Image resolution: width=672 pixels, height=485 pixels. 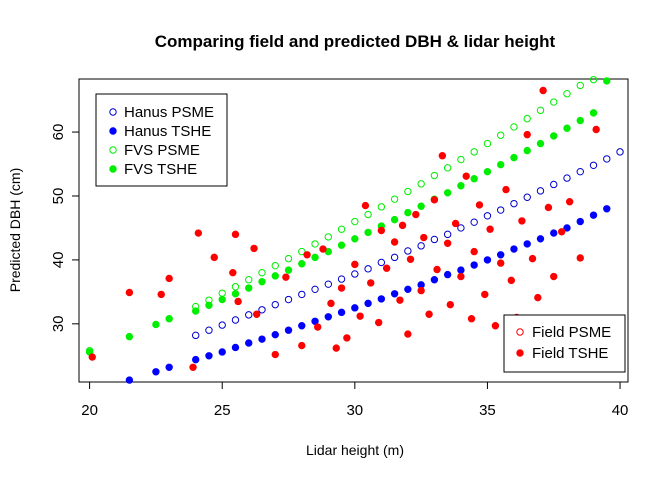 What do you see at coordinates (520, 332) in the screenshot?
I see `legend-marker-field-psme` at bounding box center [520, 332].